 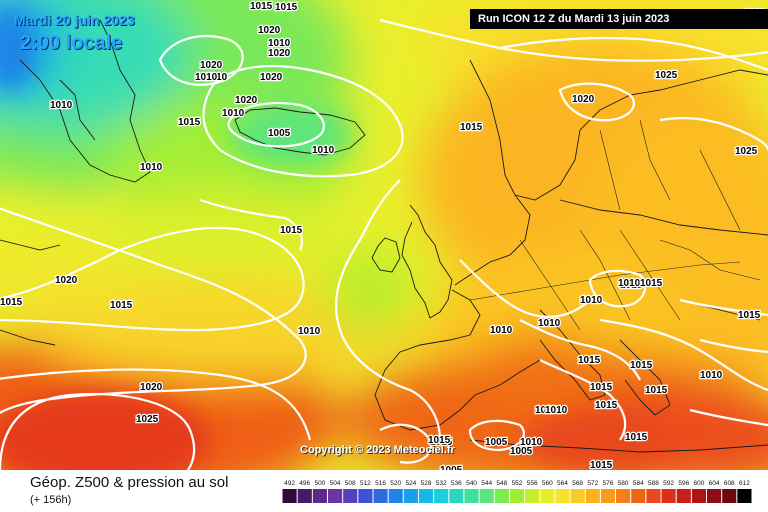 What do you see at coordinates (517, 483) in the screenshot?
I see `scale-tick-label: 552` at bounding box center [517, 483].